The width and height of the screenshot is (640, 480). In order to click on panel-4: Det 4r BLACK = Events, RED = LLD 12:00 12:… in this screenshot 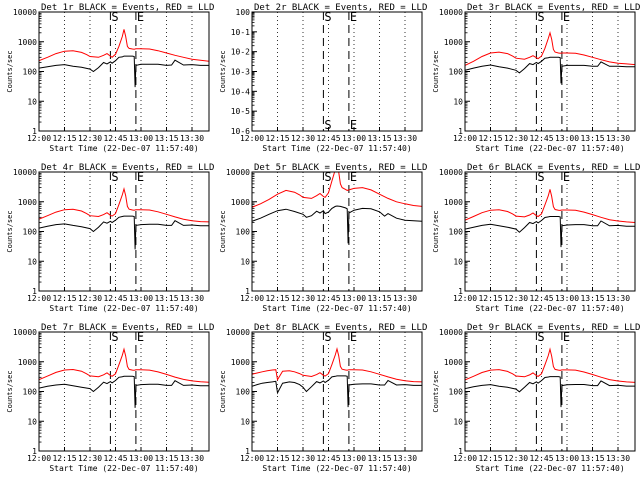, I will do `click(110, 238)`.